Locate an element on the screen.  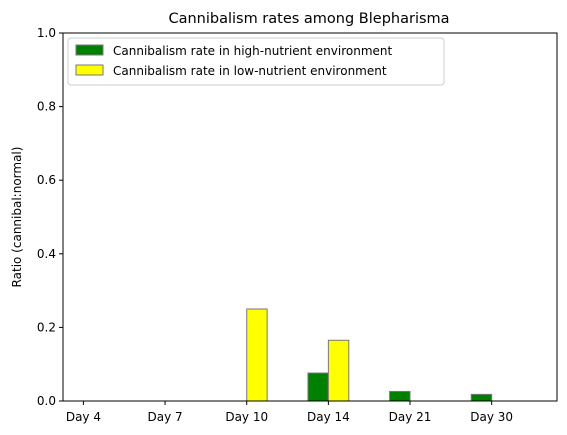
y-tick-label: 0.8 is located at coordinates (46, 107).